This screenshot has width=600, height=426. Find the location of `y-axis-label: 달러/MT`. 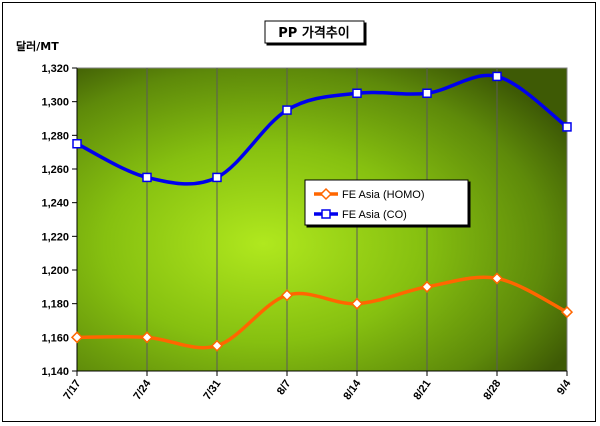

y-axis-label: 달러/MT is located at coordinates (37, 46).